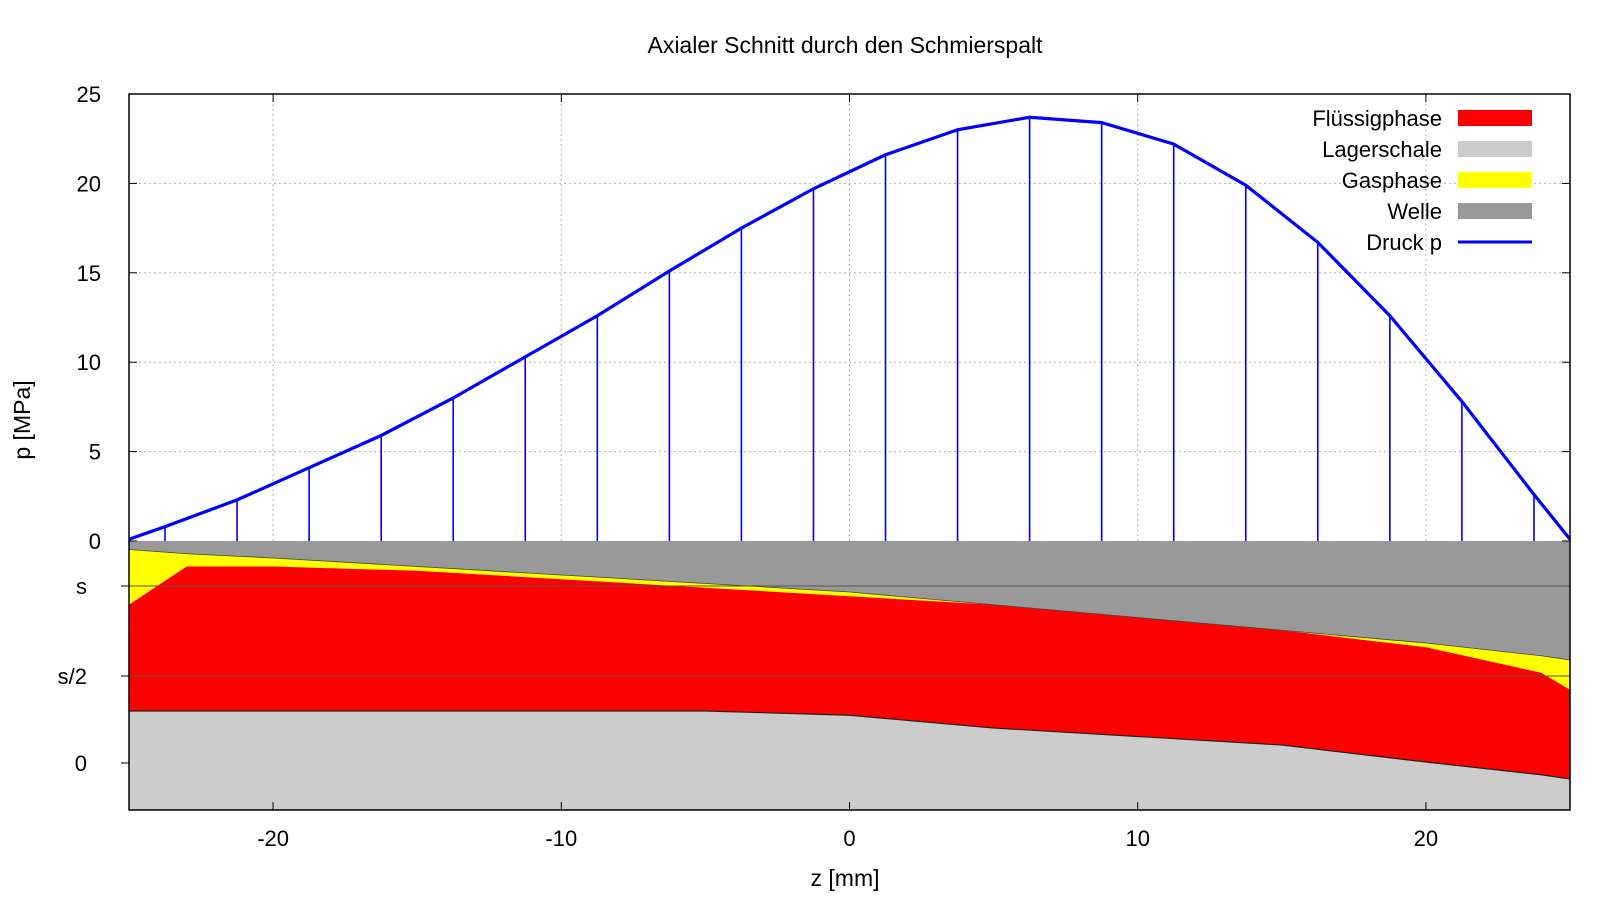  I want to click on lagerschale-boundary-line, so click(850, 745).